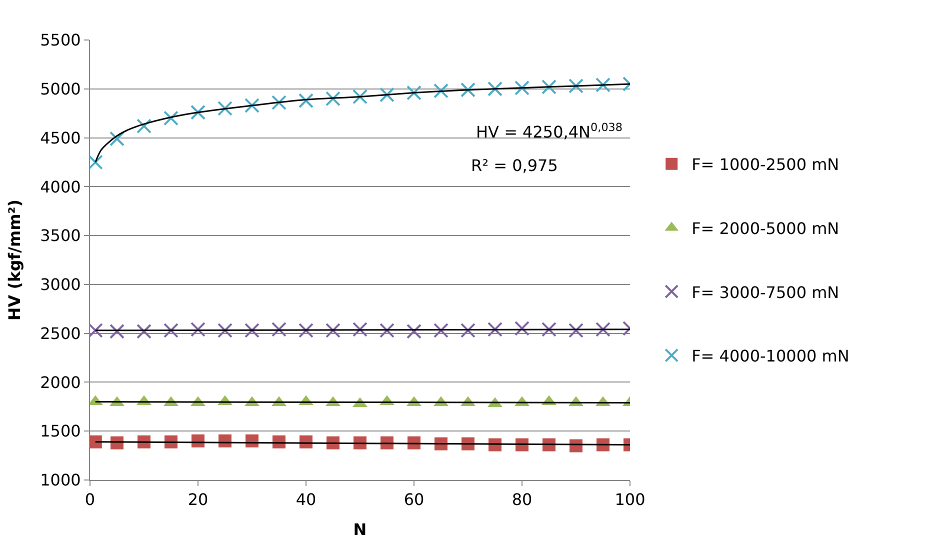 This screenshot has width=930, height=550. What do you see at coordinates (60, 138) in the screenshot?
I see `y-tick-label: 4500` at bounding box center [60, 138].